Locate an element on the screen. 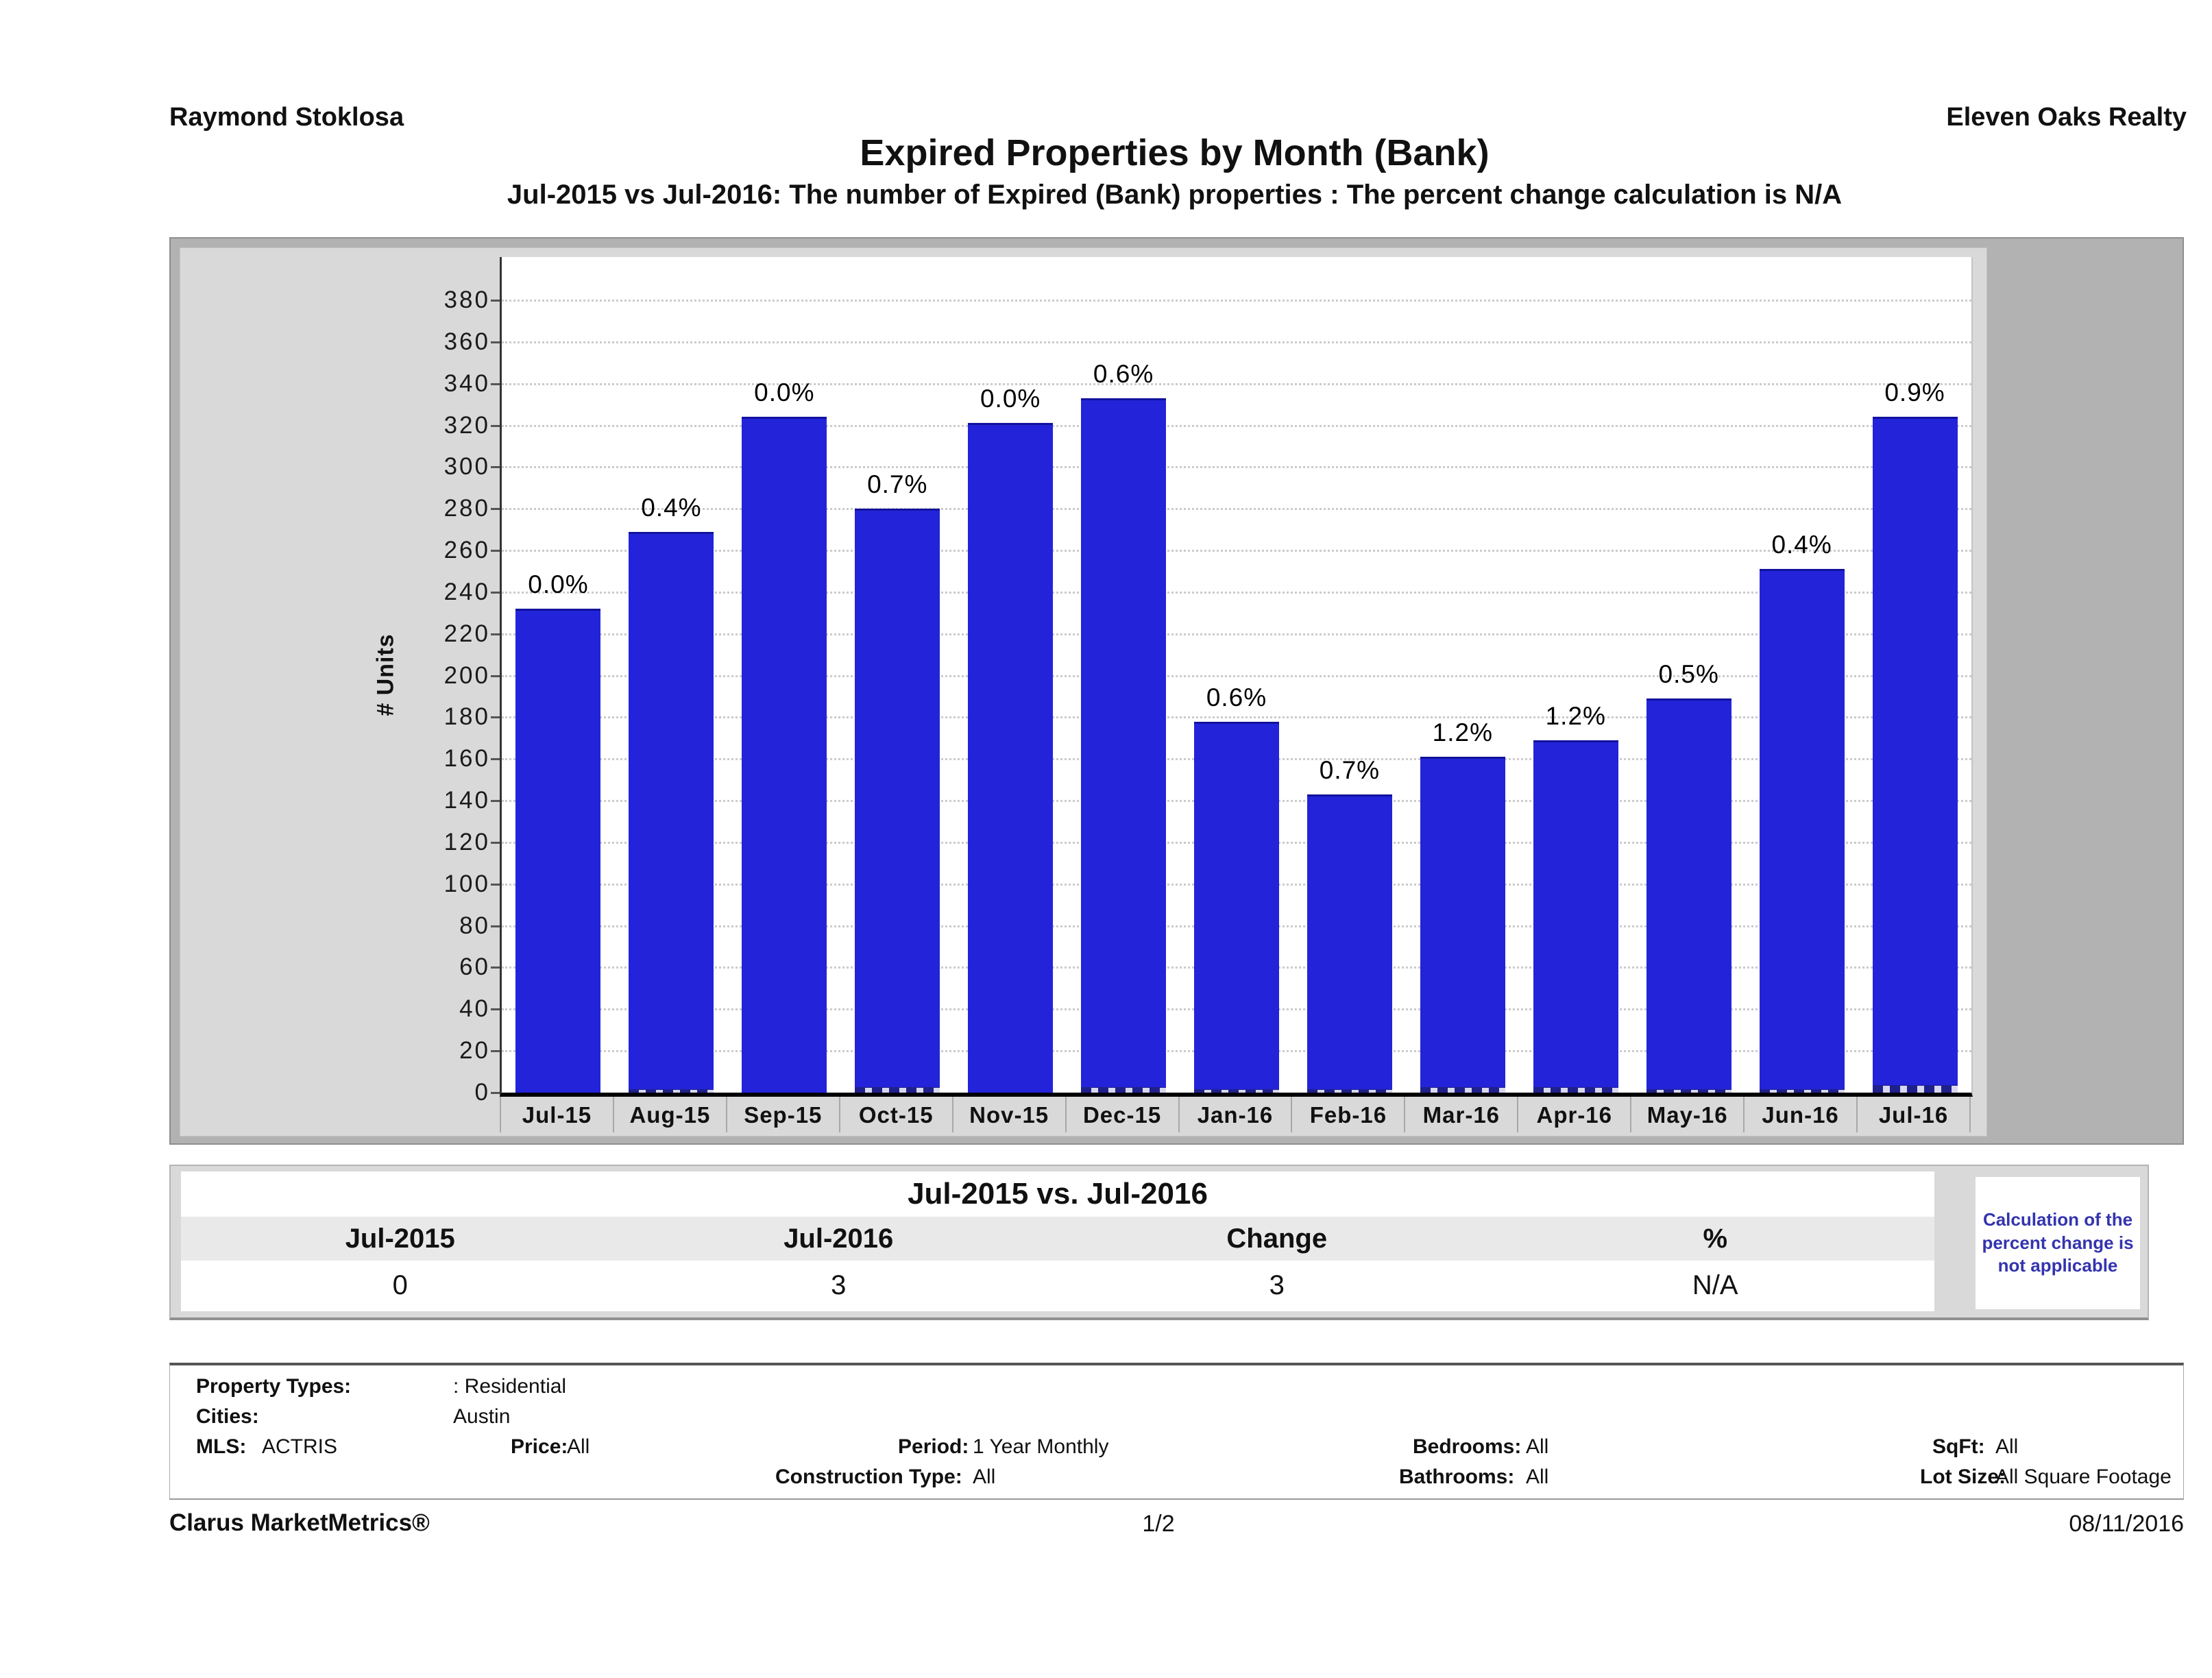 The image size is (2212, 1678). x-axis-label: Jun-16 is located at coordinates (1799, 1114).